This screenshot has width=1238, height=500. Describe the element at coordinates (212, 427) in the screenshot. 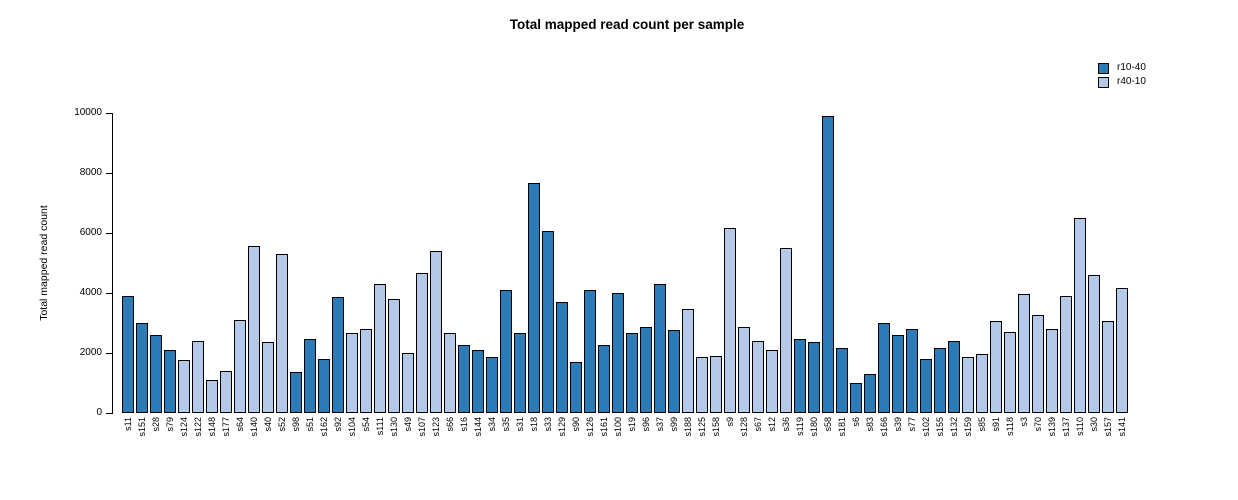

I see `x-tick-label-s148: s148` at that location.